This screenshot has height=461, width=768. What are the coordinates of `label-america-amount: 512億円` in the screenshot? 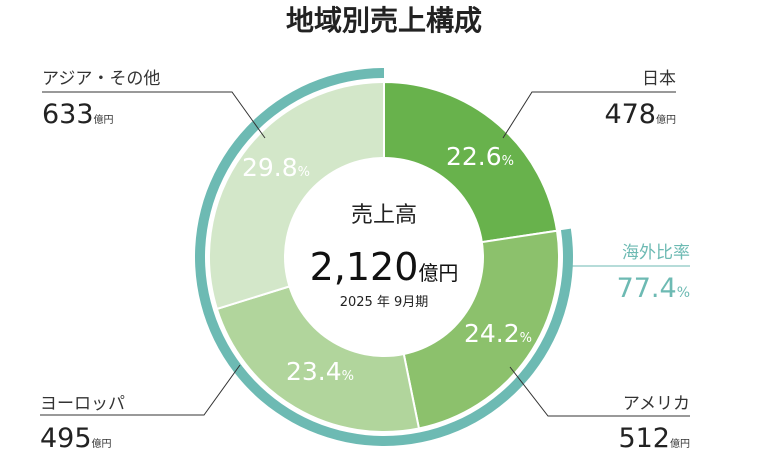 It's located at (654, 438).